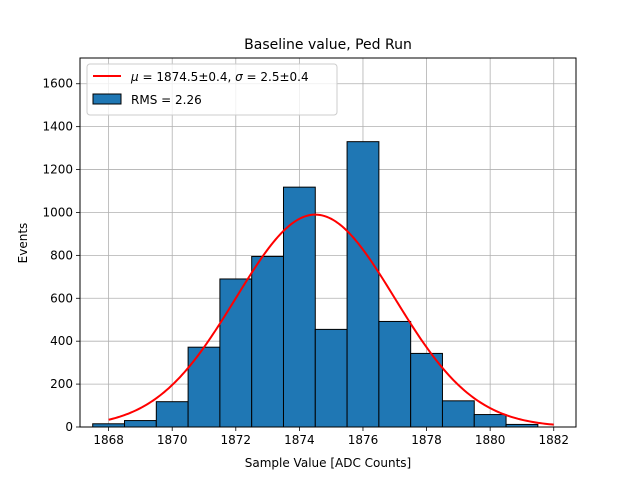  I want to click on legend-box, so click(212, 89).